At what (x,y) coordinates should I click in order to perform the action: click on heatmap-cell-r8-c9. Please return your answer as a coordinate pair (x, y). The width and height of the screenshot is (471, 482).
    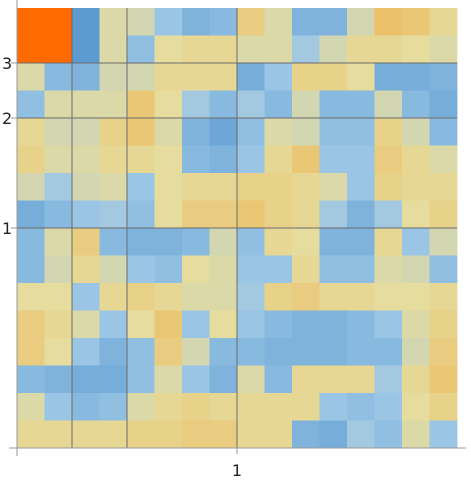
    Looking at the image, I should click on (251, 214).